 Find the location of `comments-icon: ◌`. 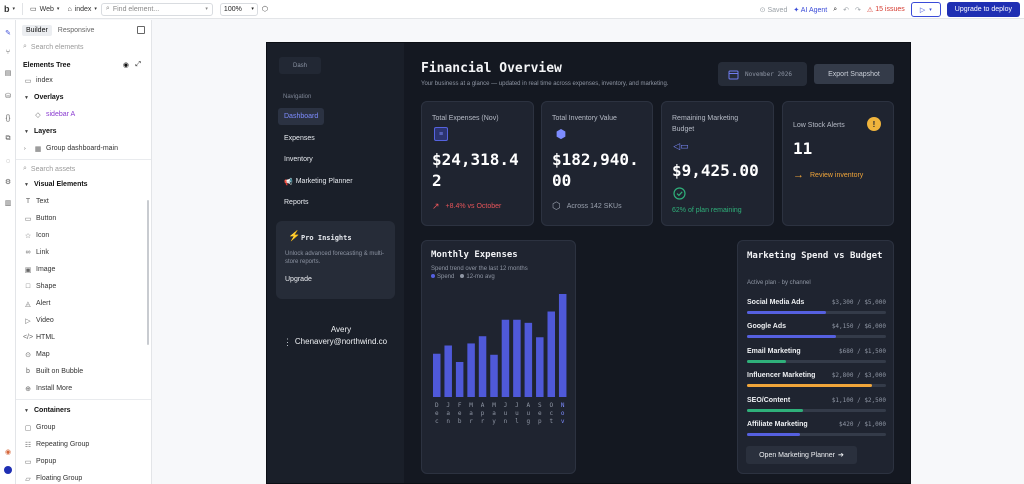

comments-icon: ◌ is located at coordinates (8, 161).